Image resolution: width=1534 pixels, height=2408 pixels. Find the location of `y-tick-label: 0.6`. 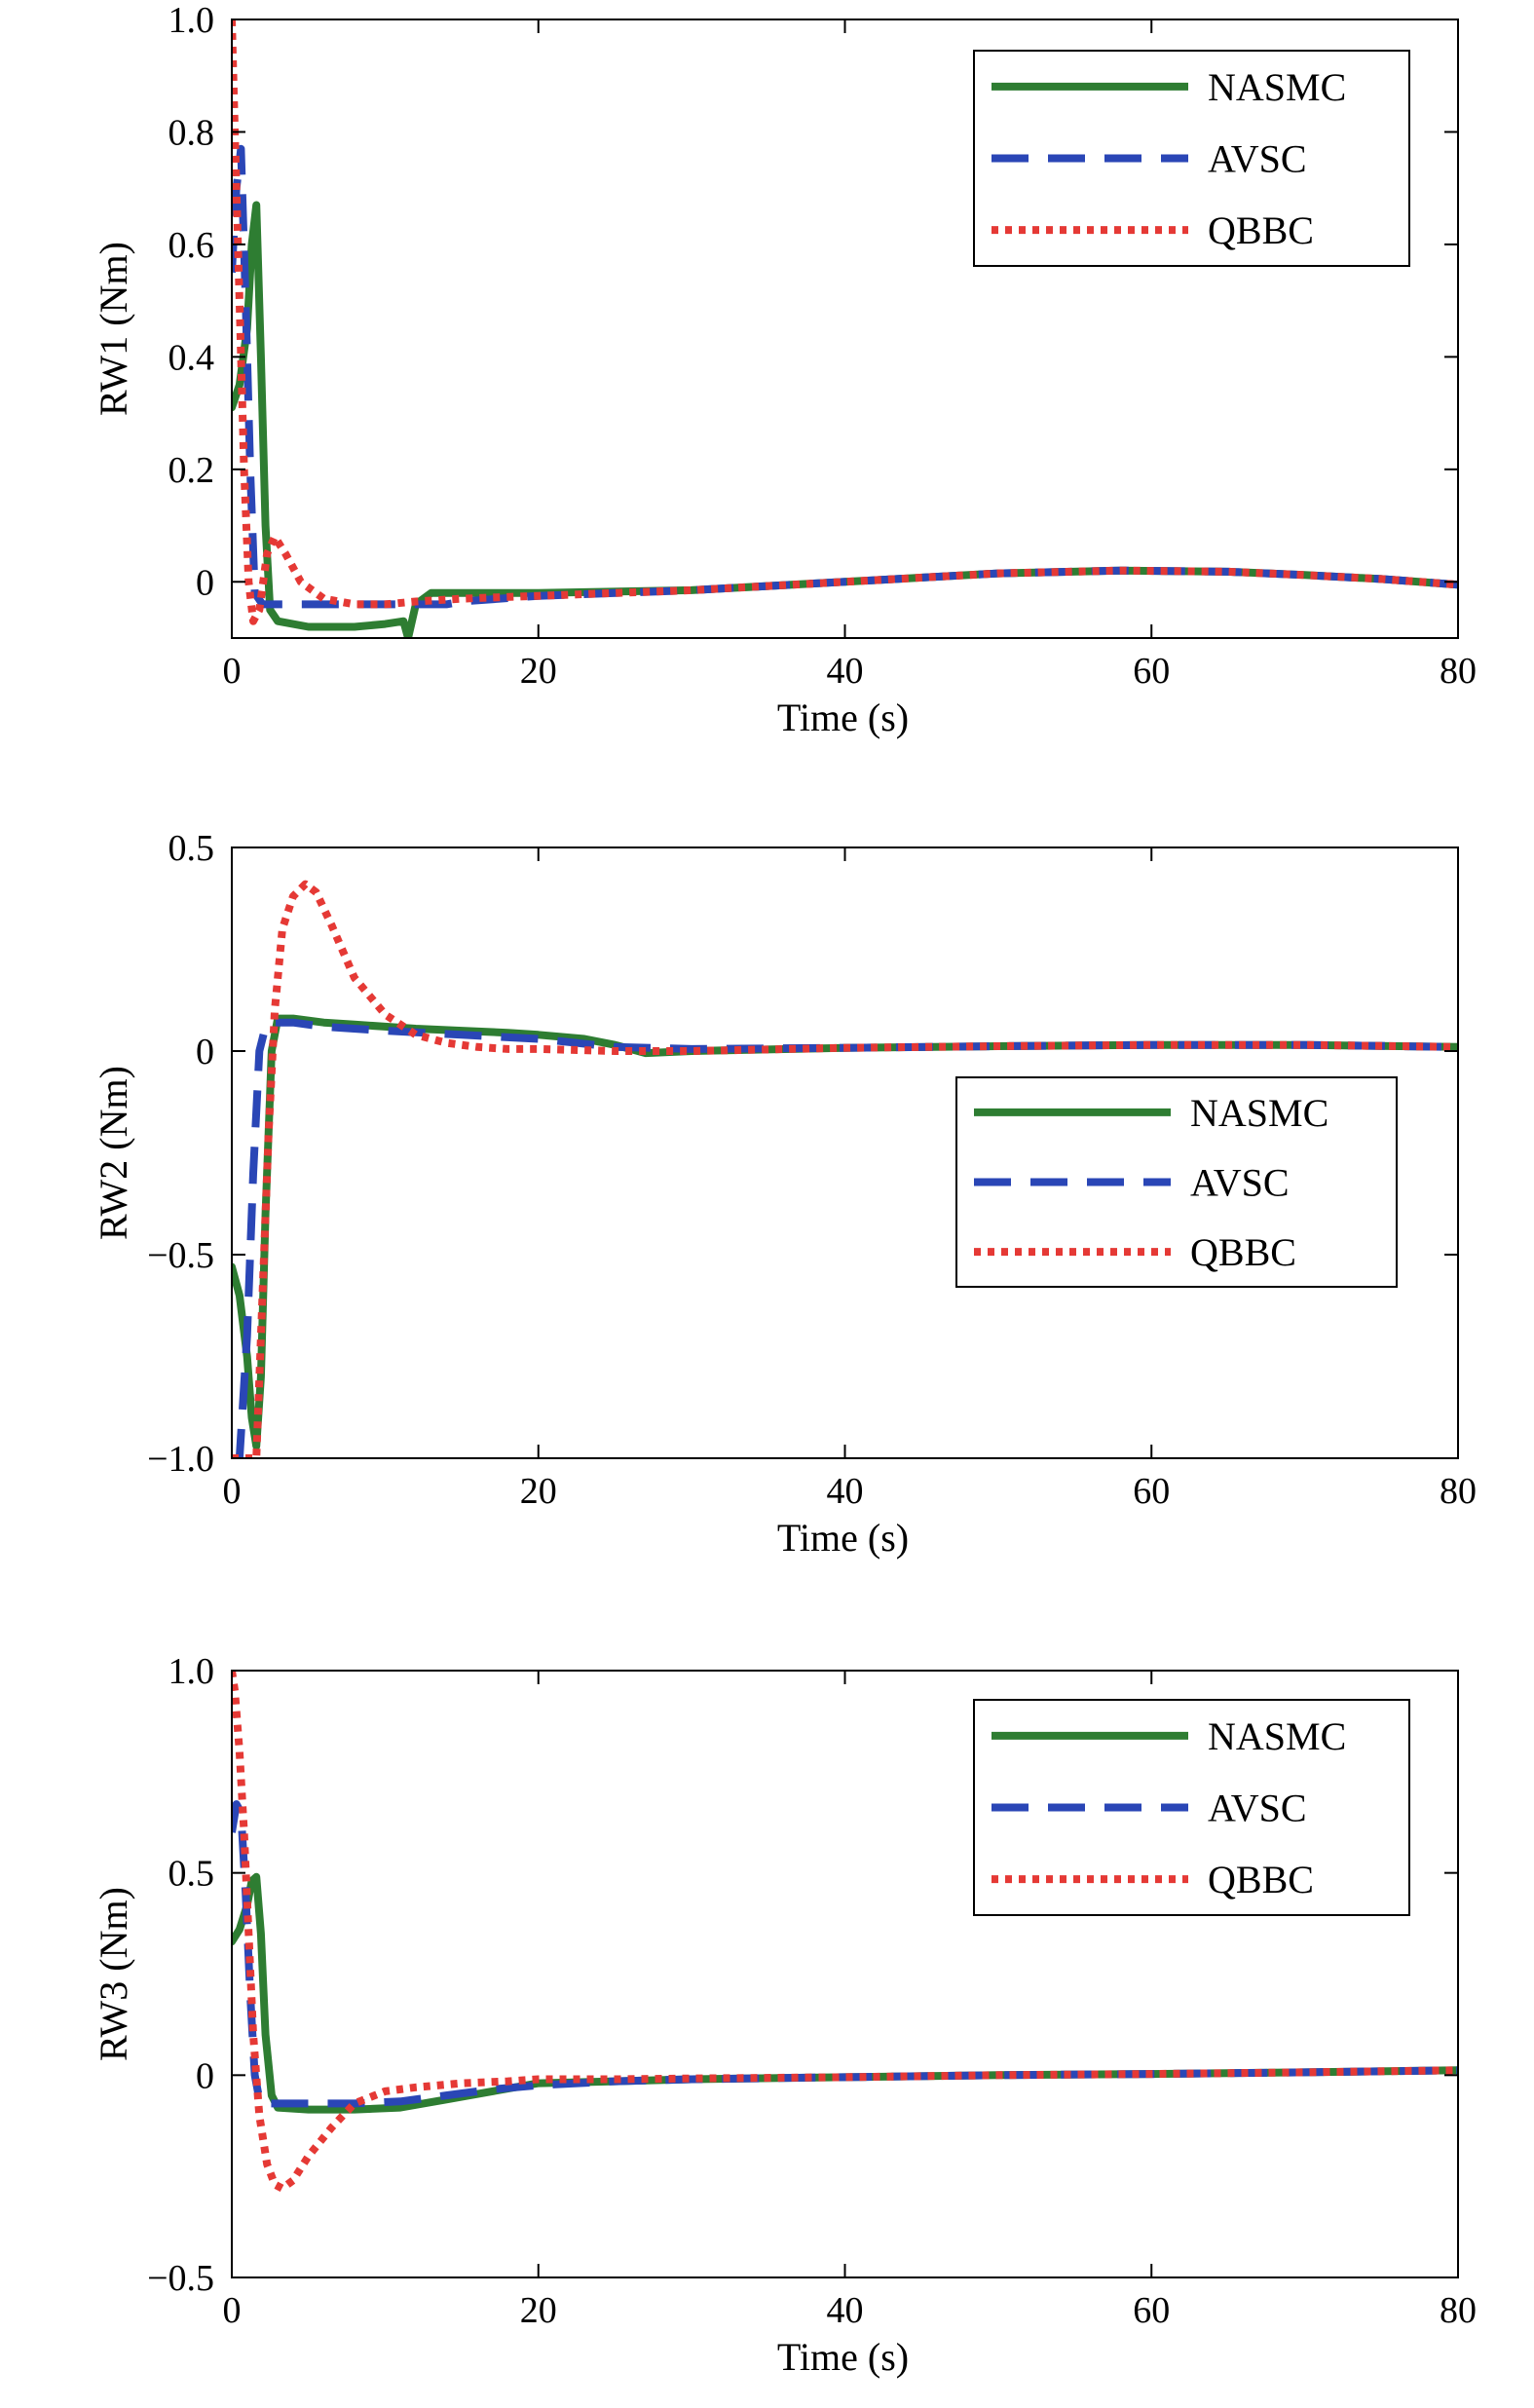

y-tick-label: 0.6 is located at coordinates (191, 245).